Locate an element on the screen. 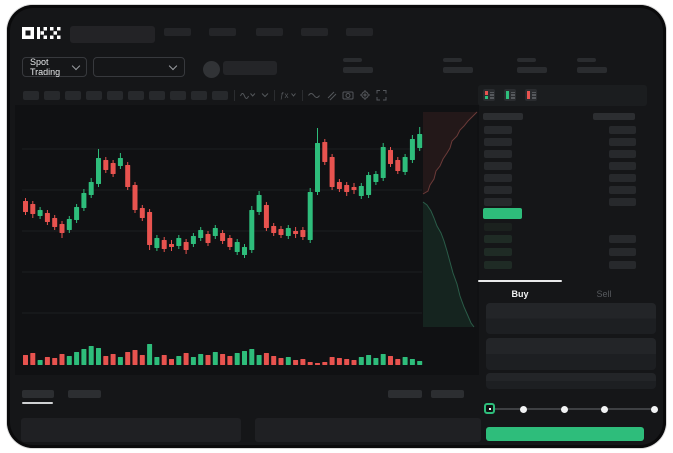 The width and height of the screenshot is (673, 453). chart-toolbar-icons: ƒx is located at coordinates (310, 95).